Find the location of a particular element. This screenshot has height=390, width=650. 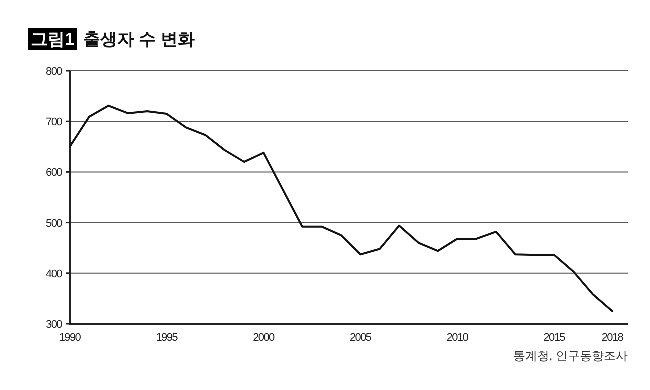

y-tick-label: 600 is located at coordinates (54, 173).